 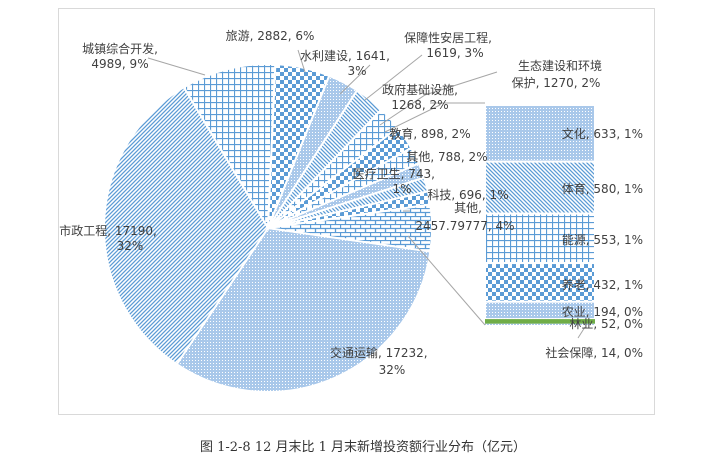 I want to click on pie-label-9: 其他, 788, 2%, so click(x=446, y=157).